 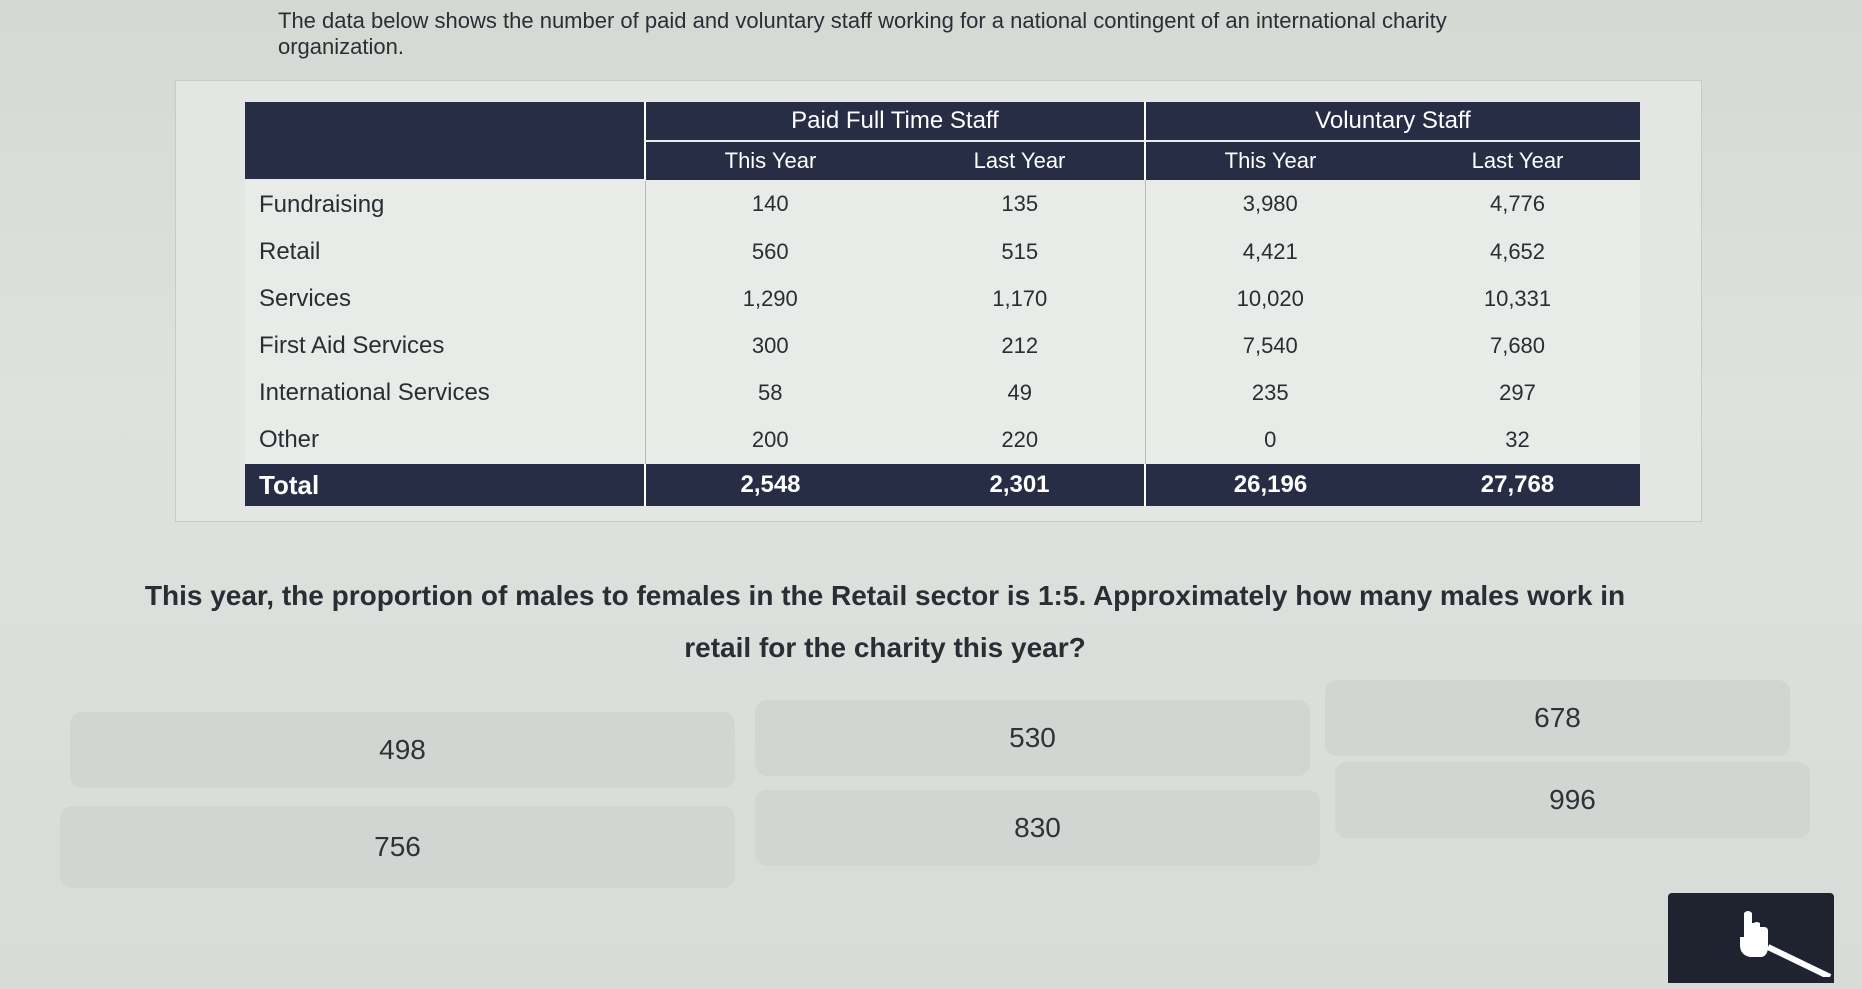 What do you see at coordinates (769, 160) in the screenshot?
I see `header-paid-this-year: This Year` at bounding box center [769, 160].